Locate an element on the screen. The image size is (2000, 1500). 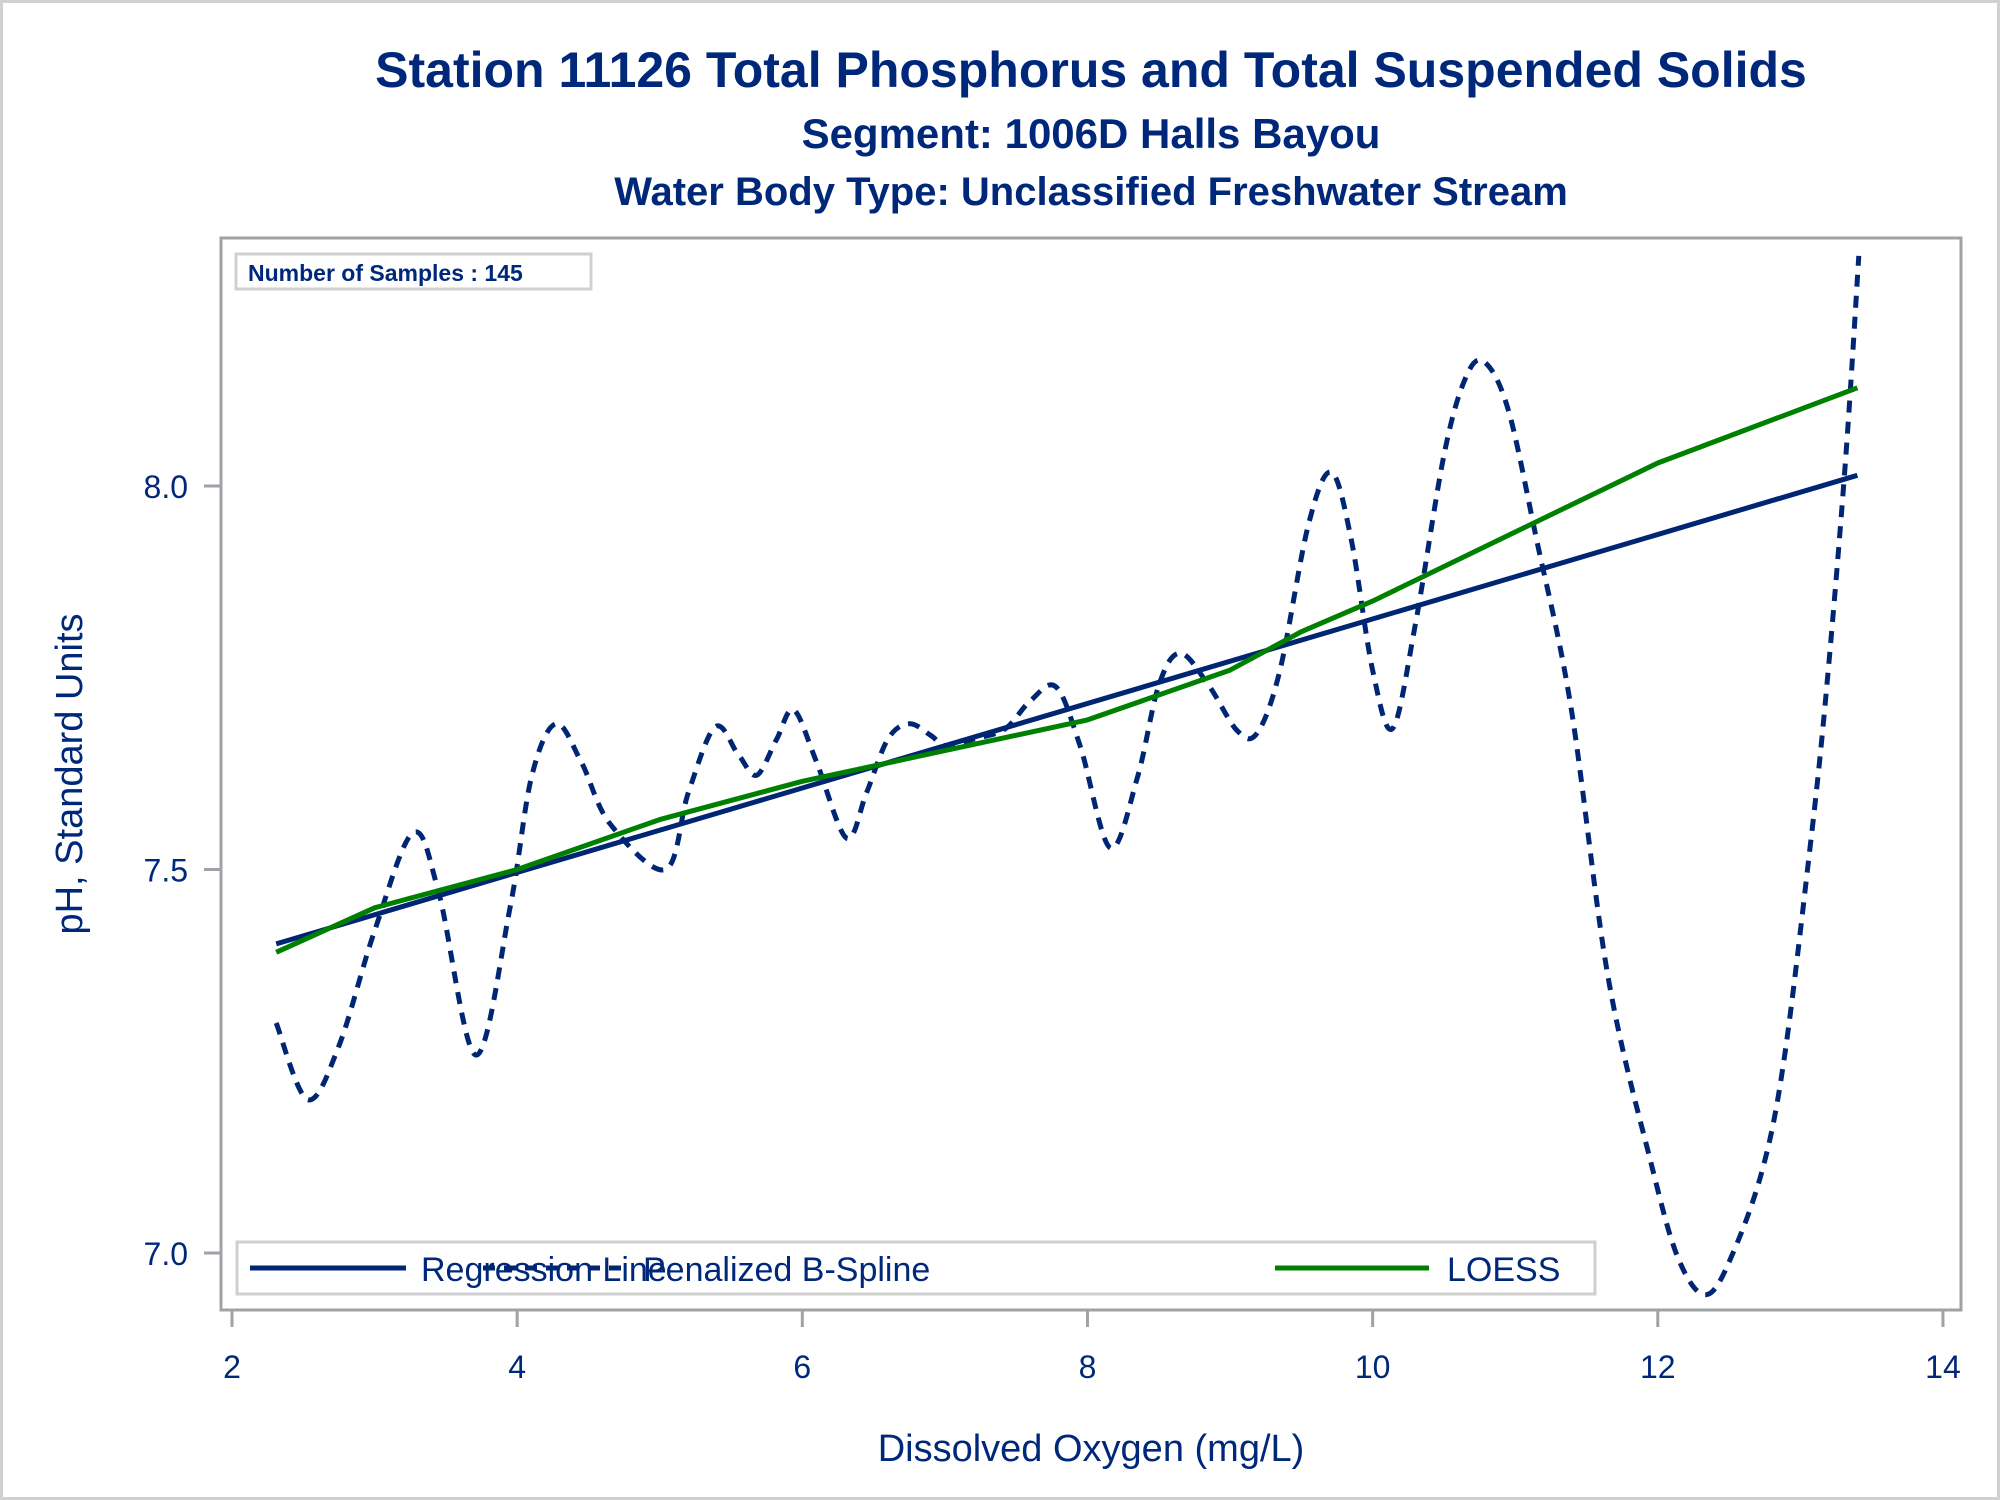
inset-box is located at coordinates (413, 271).